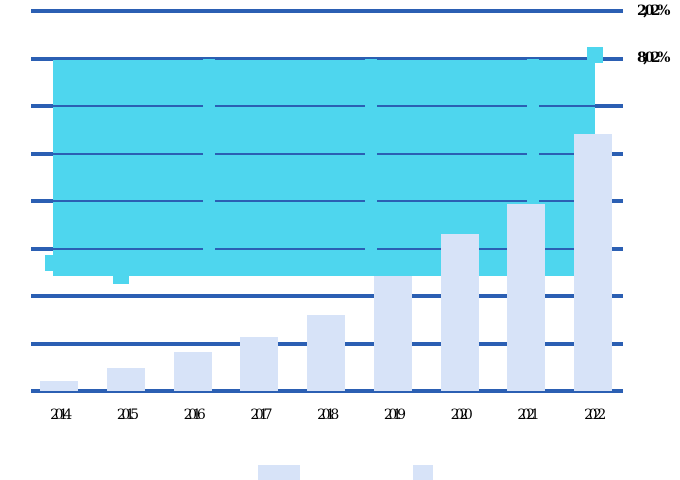  What do you see at coordinates (194, 415) in the screenshot?
I see `x-axis-label-2016: 2016` at bounding box center [194, 415].